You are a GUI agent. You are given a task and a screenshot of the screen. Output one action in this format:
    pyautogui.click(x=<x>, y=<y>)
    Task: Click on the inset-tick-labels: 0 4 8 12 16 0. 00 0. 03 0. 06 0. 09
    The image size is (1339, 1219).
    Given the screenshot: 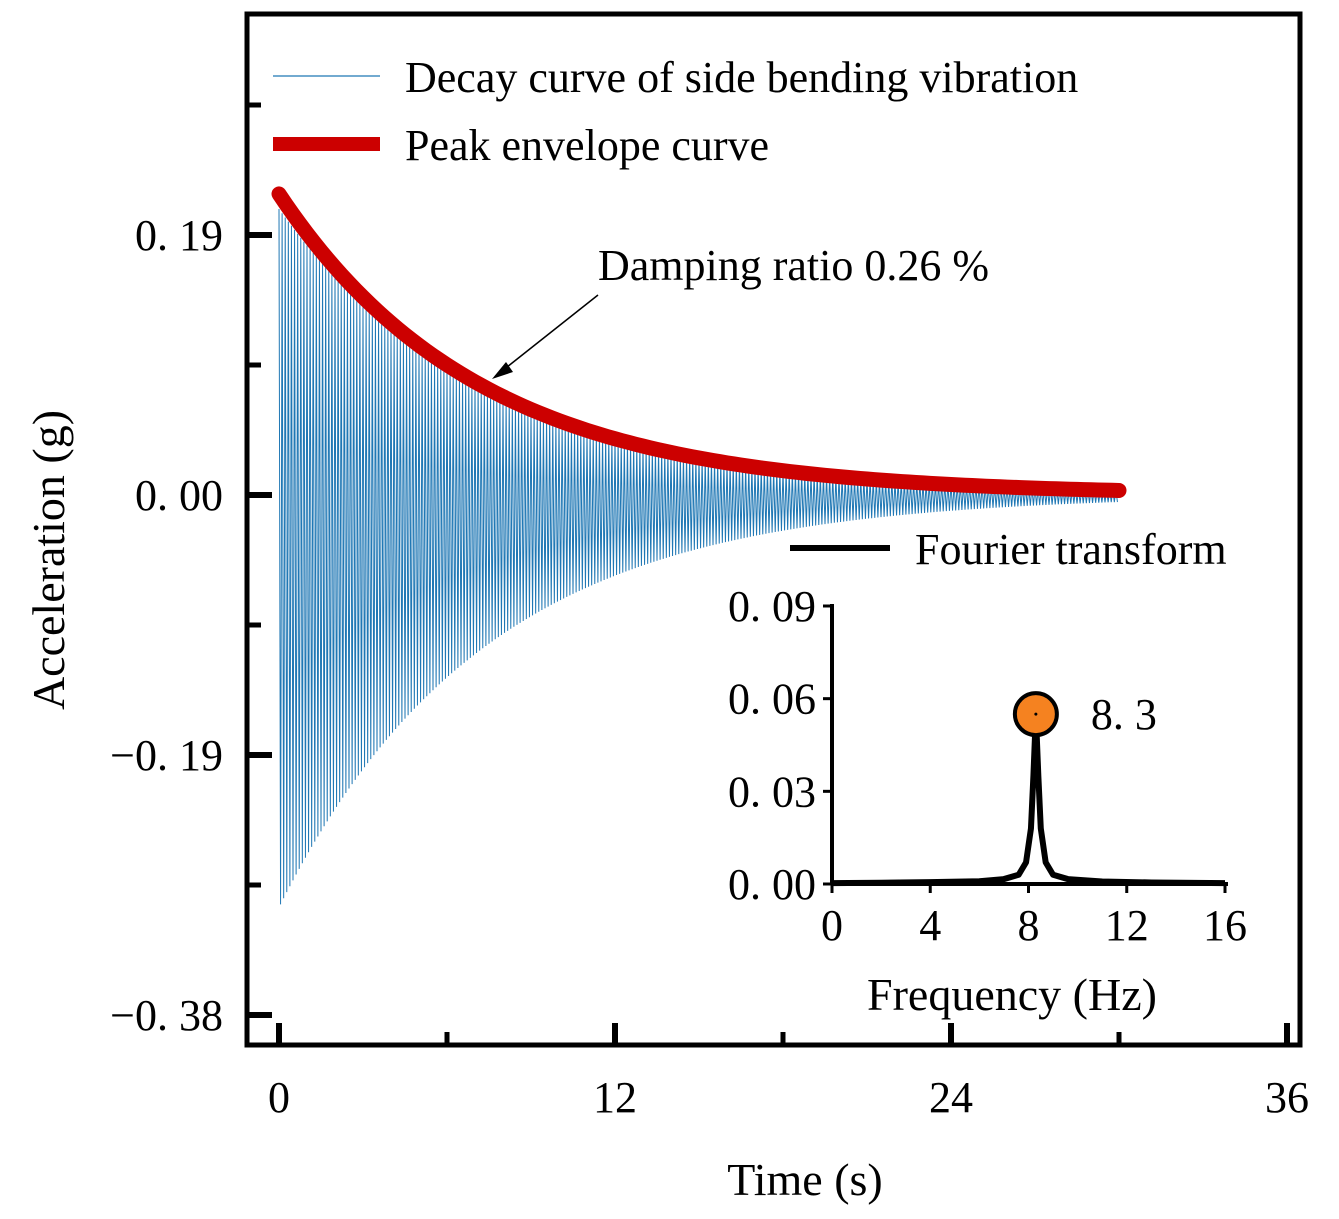 What is the action you would take?
    pyautogui.click(x=987, y=766)
    